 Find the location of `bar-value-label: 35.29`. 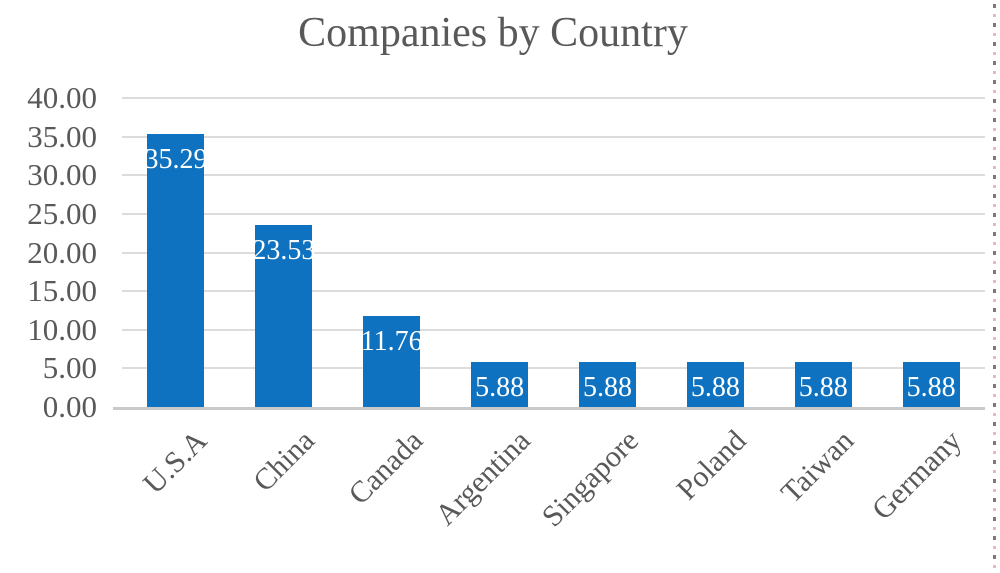

bar-value-label: 35.29 is located at coordinates (176, 160).